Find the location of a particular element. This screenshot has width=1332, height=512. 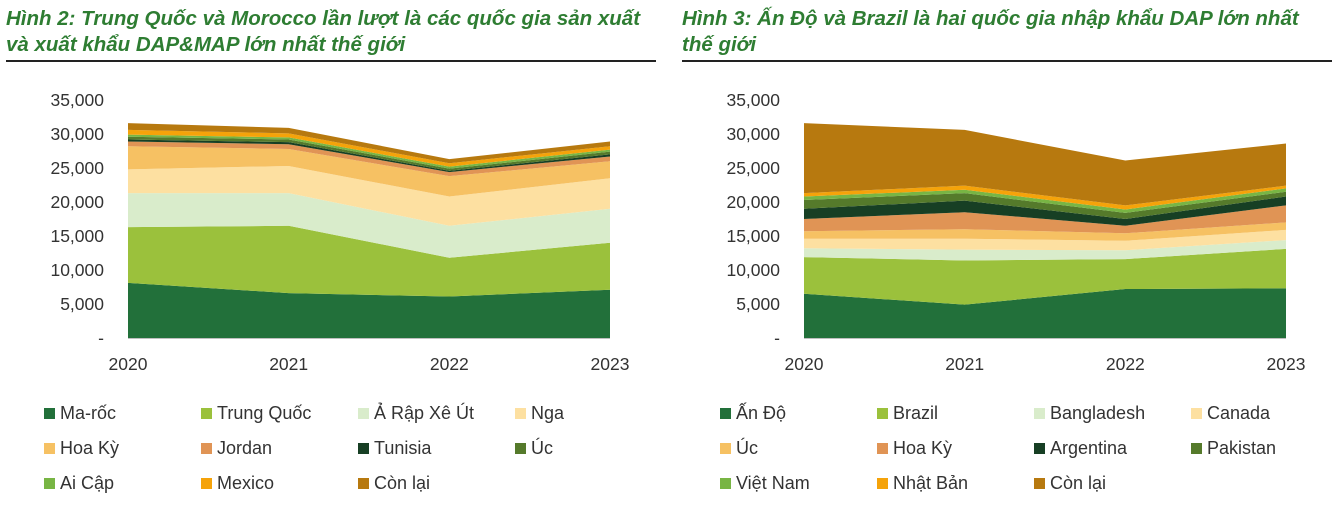

legend-item-brazil: Brazil is located at coordinates (907, 413).